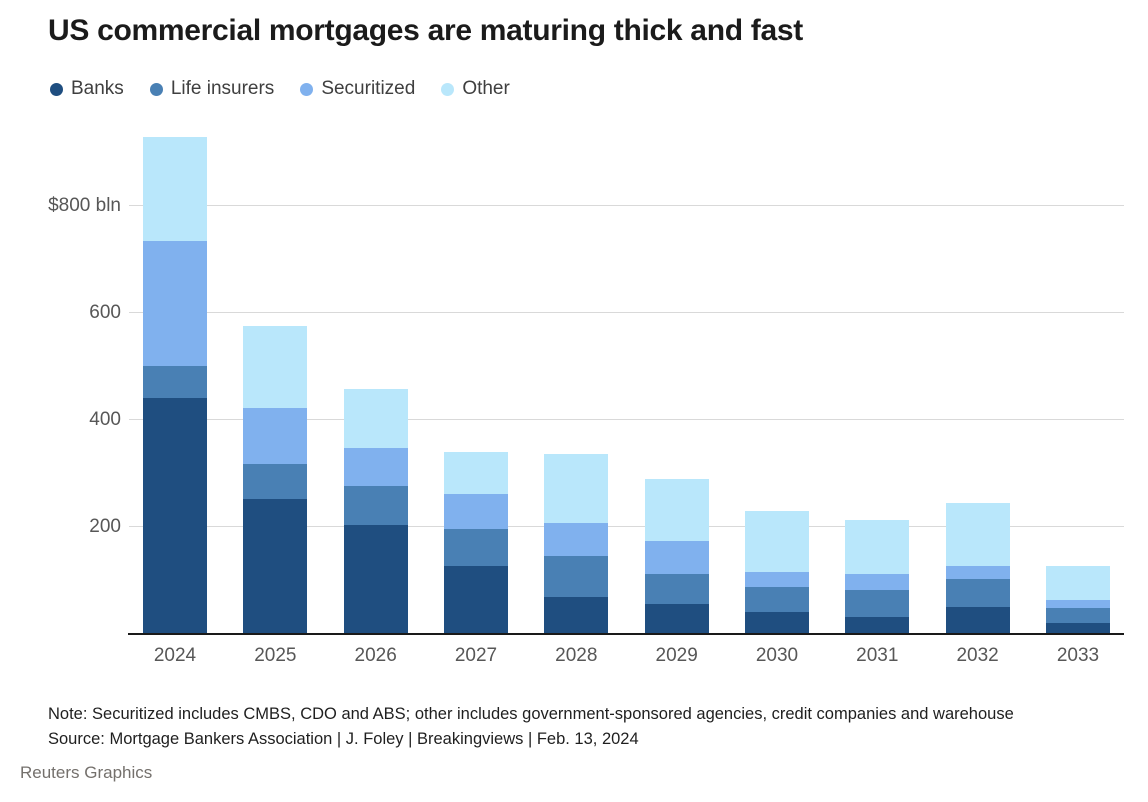 This screenshot has width=1148, height=802. I want to click on bar-2028-segment-banks, so click(576, 615).